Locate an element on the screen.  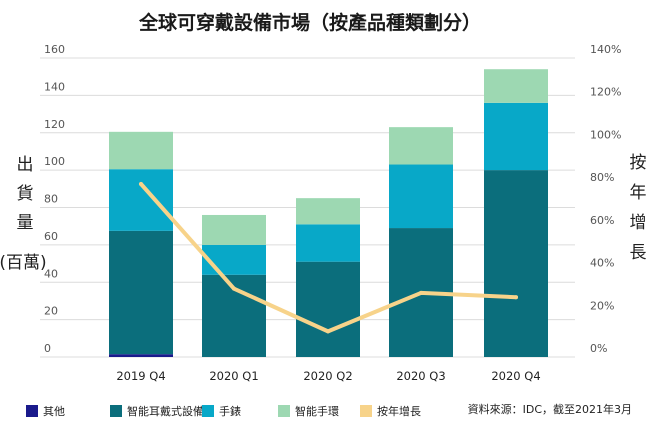
left-tick-label: 60 is located at coordinates (51, 236).